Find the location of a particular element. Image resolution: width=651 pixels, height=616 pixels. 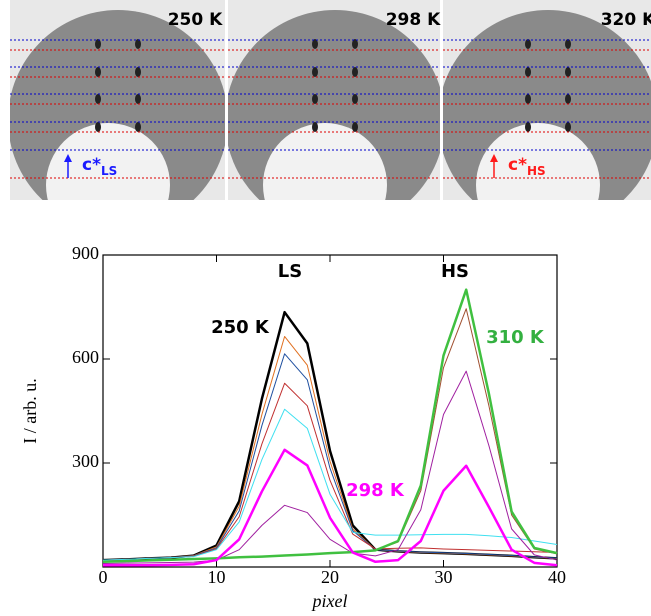

y-tick-label: 600 is located at coordinates (85, 357).